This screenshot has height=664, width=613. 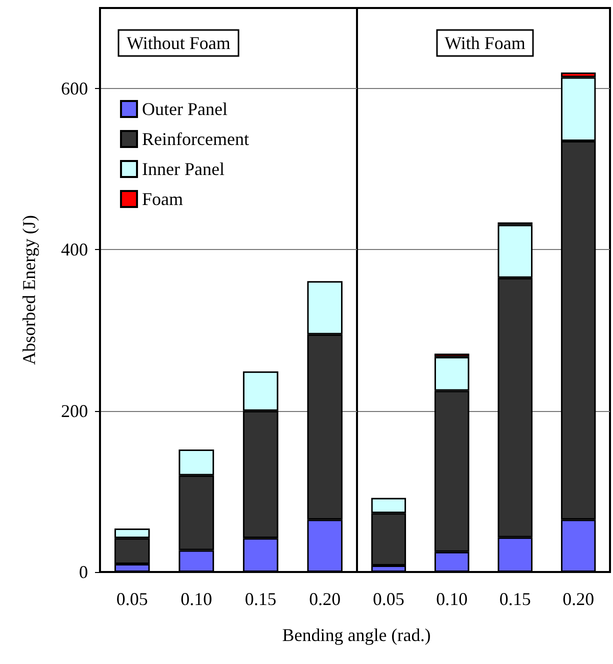 What do you see at coordinates (195, 139) in the screenshot?
I see `legend-label: Reinforcement` at bounding box center [195, 139].